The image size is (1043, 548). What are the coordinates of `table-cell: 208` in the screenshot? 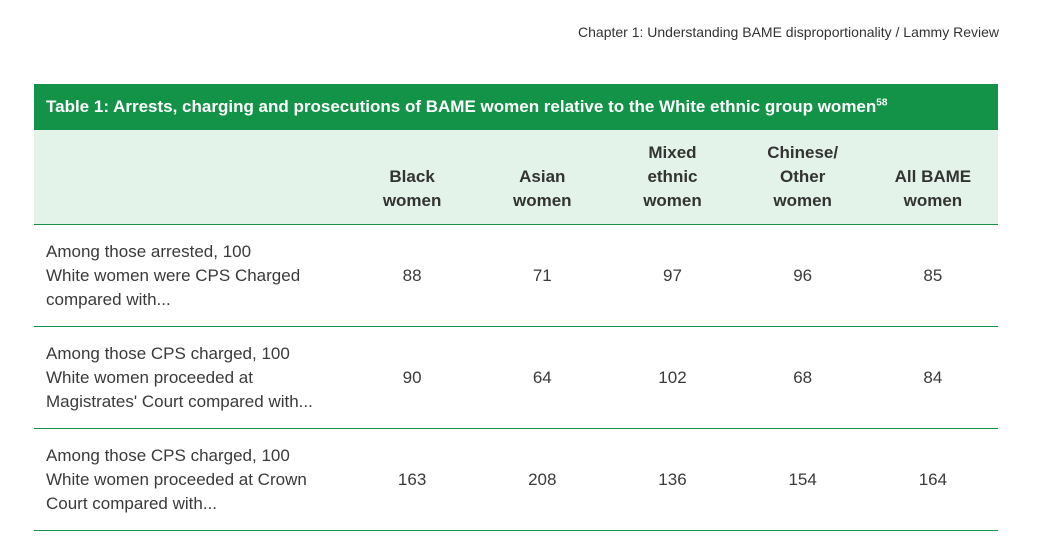 It's located at (542, 479).